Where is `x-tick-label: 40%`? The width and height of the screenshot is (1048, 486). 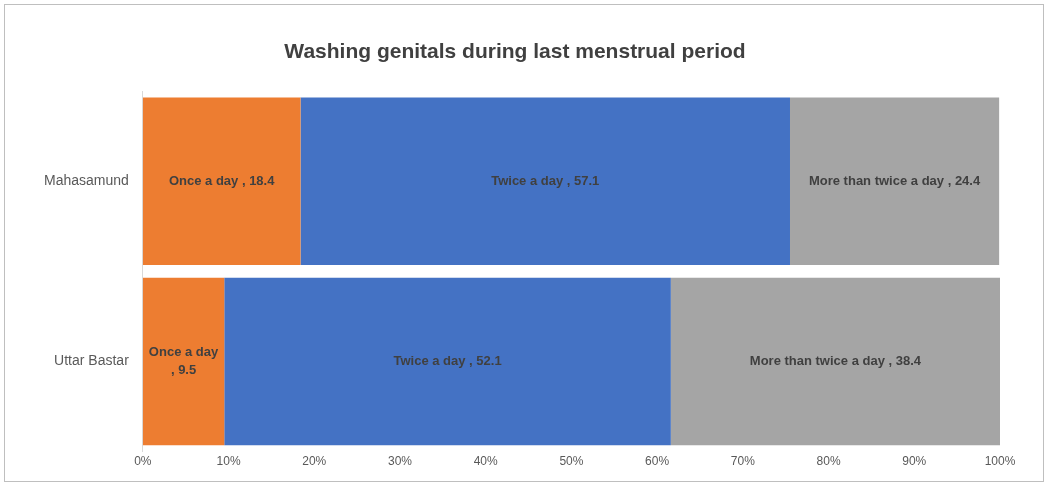
x-tick-label: 40% is located at coordinates (486, 461).